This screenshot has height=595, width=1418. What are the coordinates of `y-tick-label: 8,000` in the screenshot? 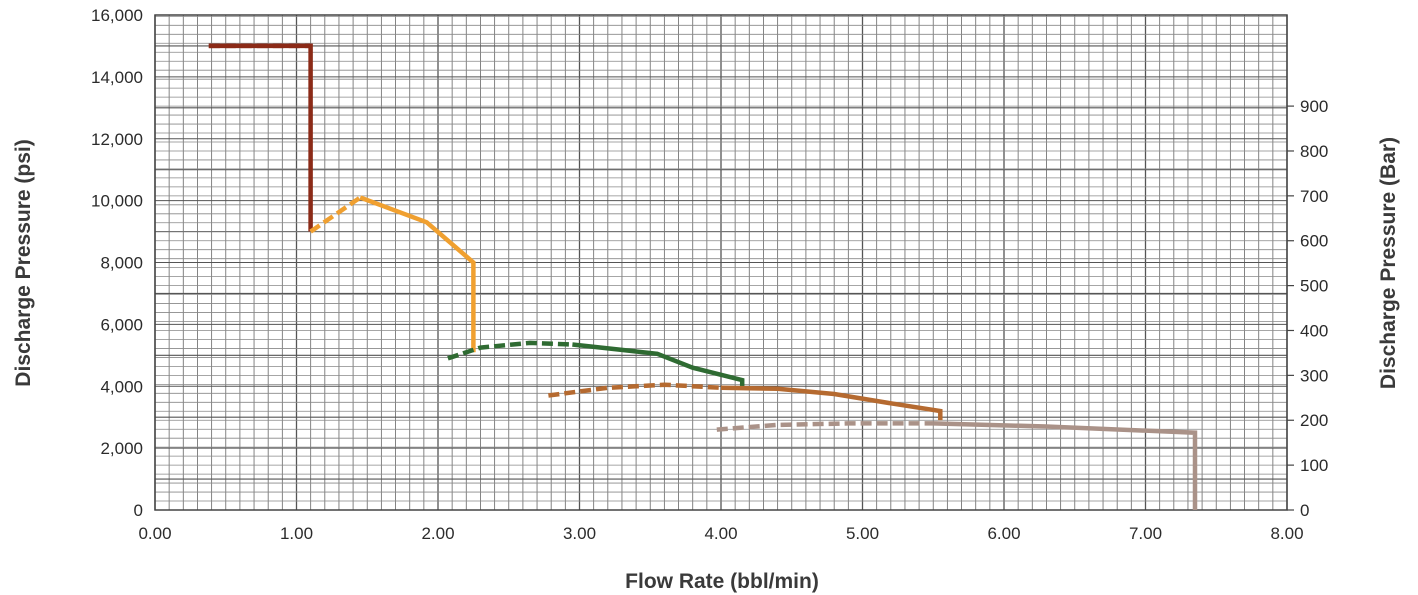 It's located at (121, 263).